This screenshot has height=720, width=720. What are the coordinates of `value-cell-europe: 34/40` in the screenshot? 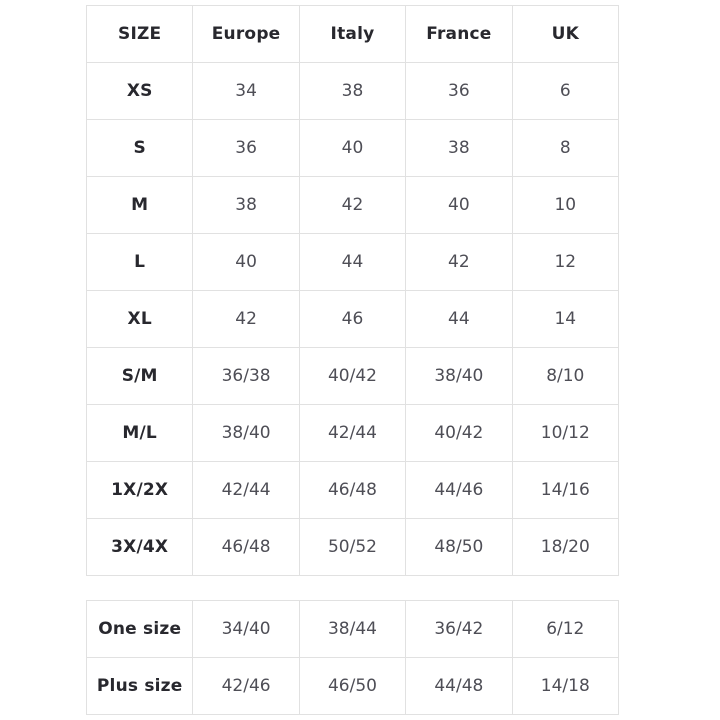 It's located at (246, 629).